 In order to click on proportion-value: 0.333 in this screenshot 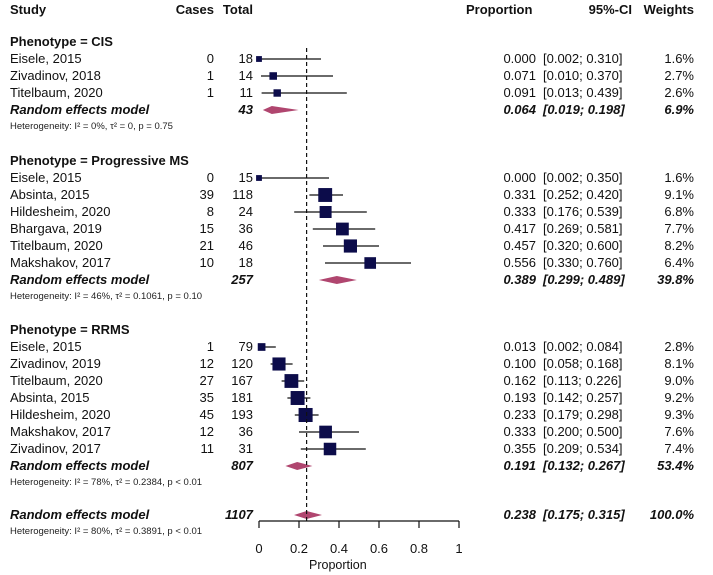, I will do `click(519, 211)`.